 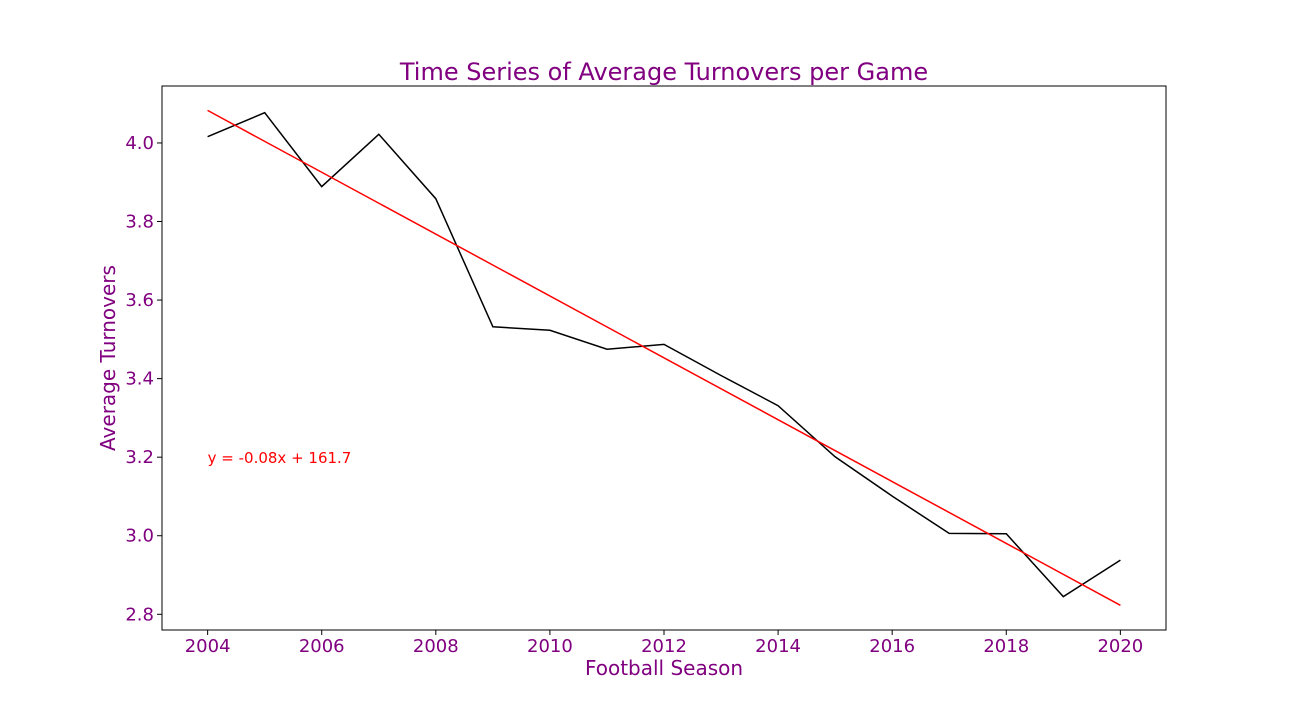 What do you see at coordinates (139, 222) in the screenshot?
I see `y-tick-label: 3.8` at bounding box center [139, 222].